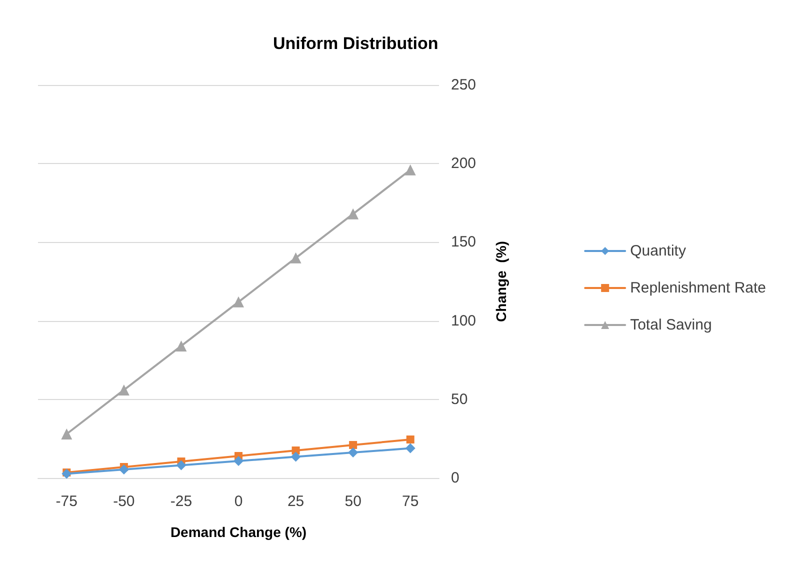 Image resolution: width=787 pixels, height=576 pixels. I want to click on x-tick-label: 0, so click(238, 501).